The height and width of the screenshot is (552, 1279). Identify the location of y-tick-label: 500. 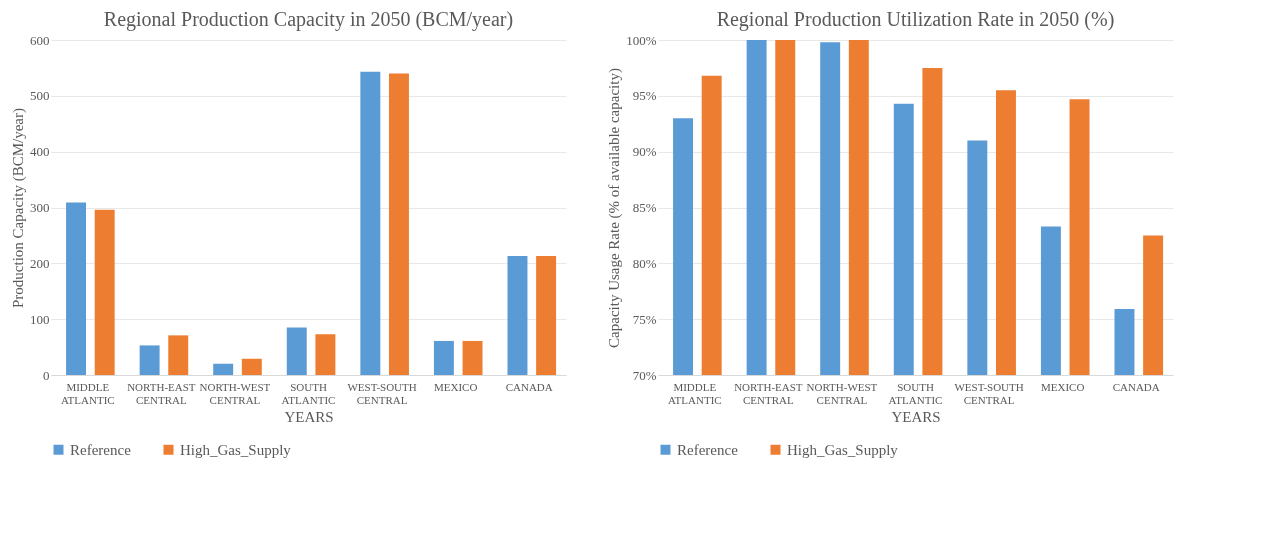
(40, 96).